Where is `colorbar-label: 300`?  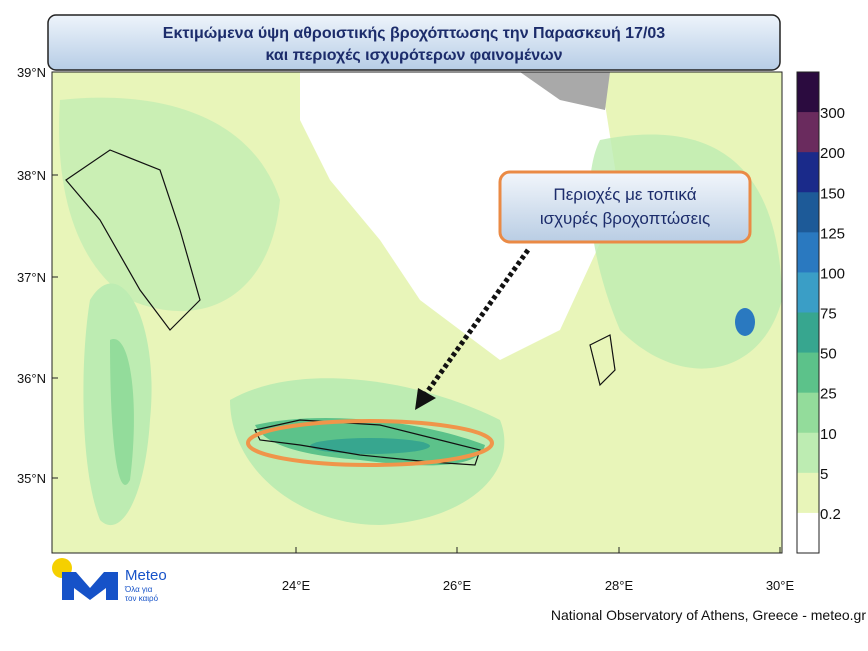
colorbar-label: 300 is located at coordinates (832, 113).